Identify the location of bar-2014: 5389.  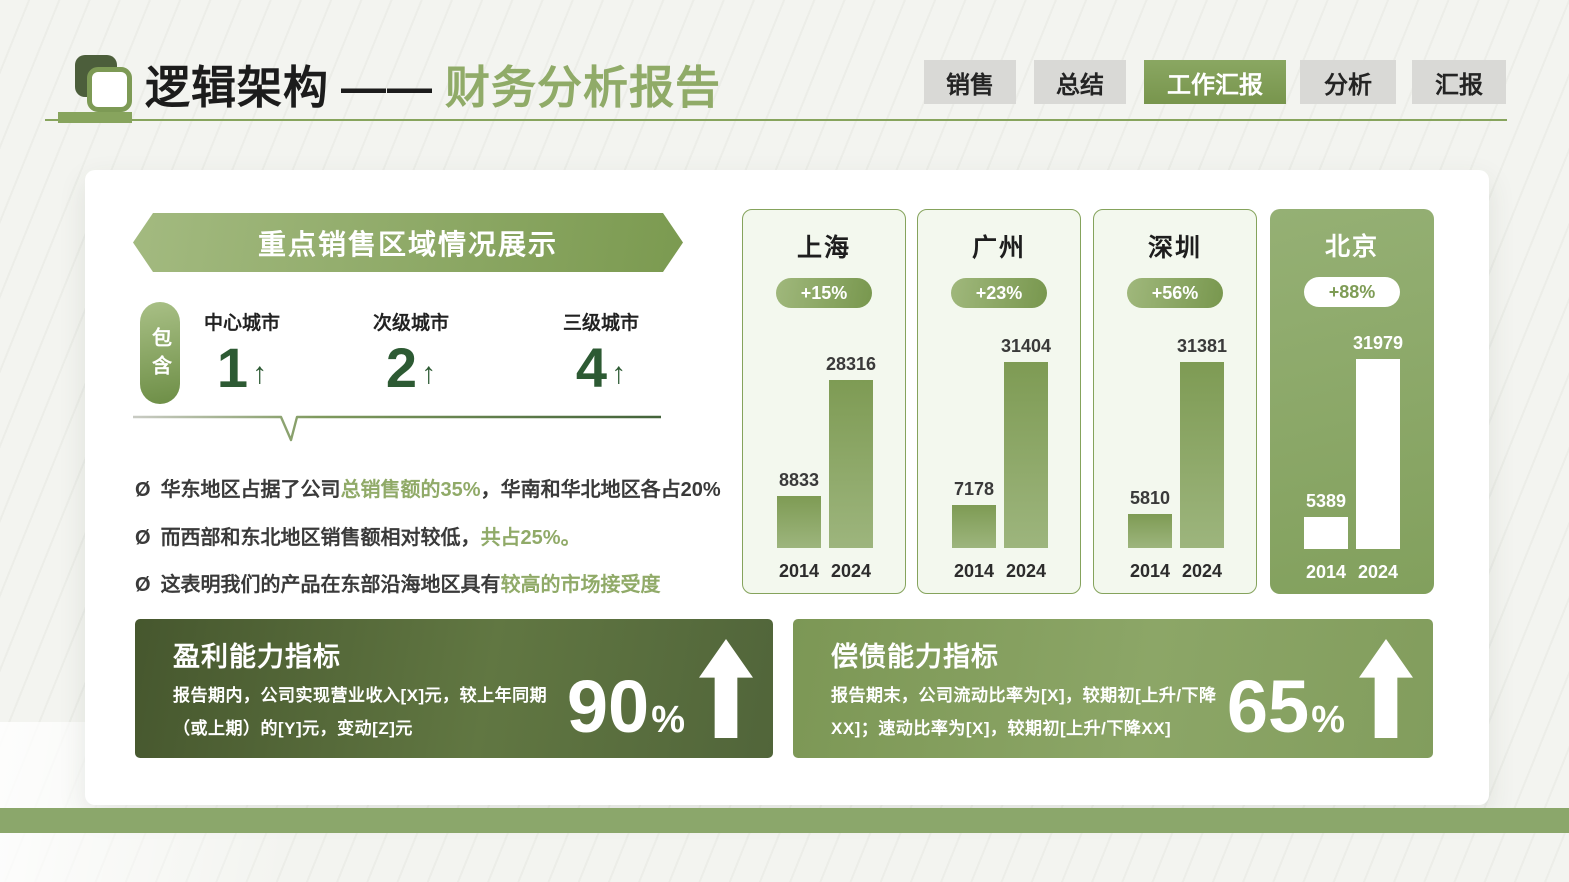
(1326, 520).